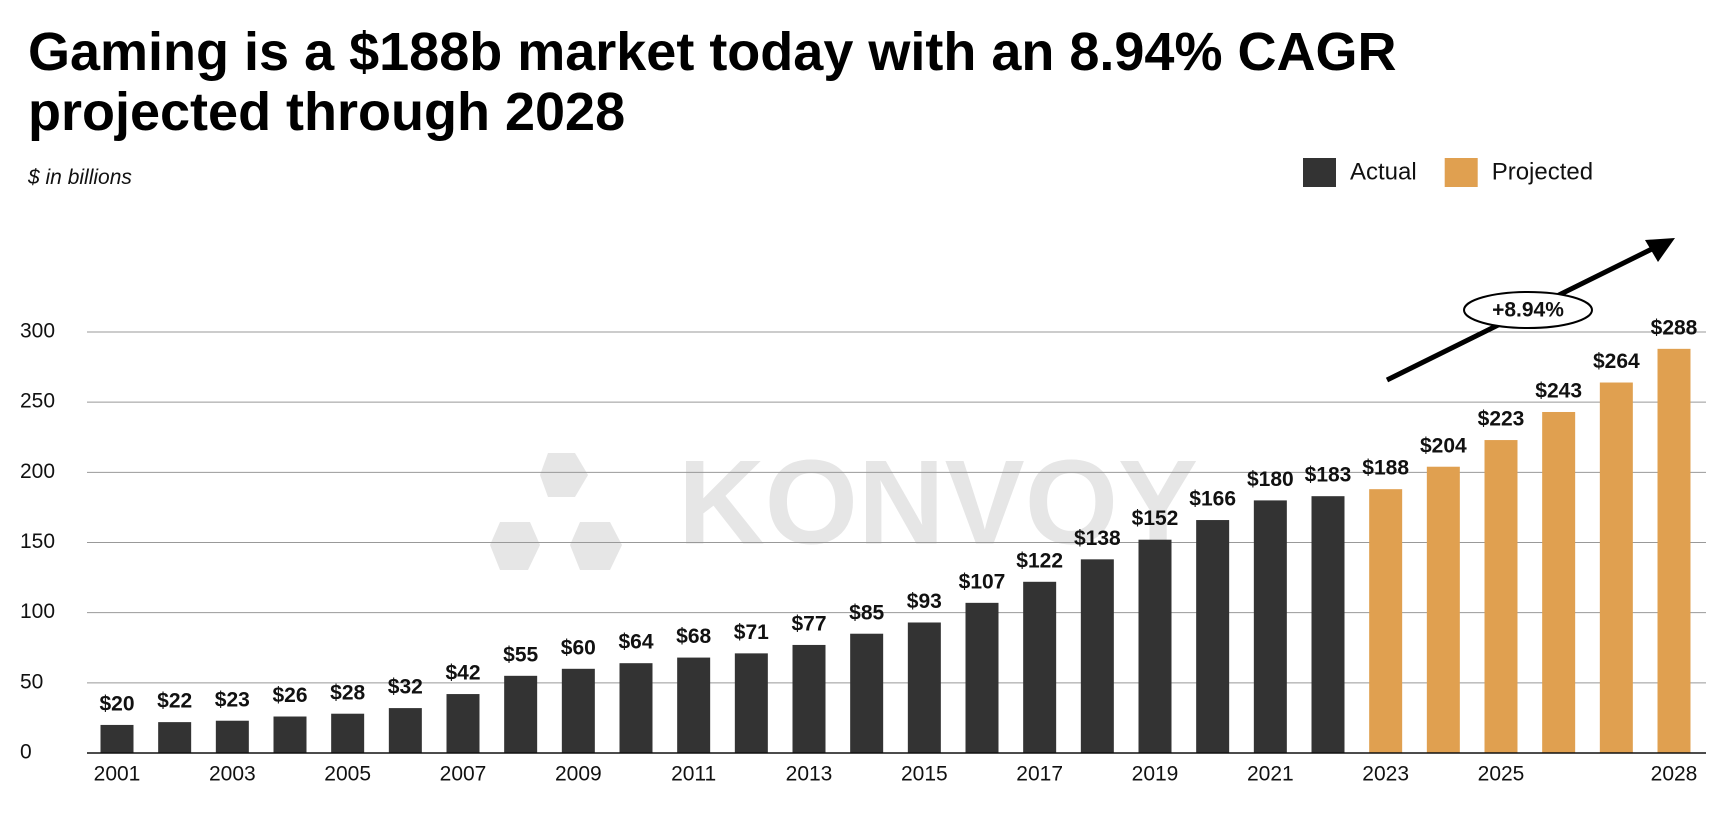 The image size is (1734, 826). What do you see at coordinates (116, 703) in the screenshot?
I see `value-label: $20` at bounding box center [116, 703].